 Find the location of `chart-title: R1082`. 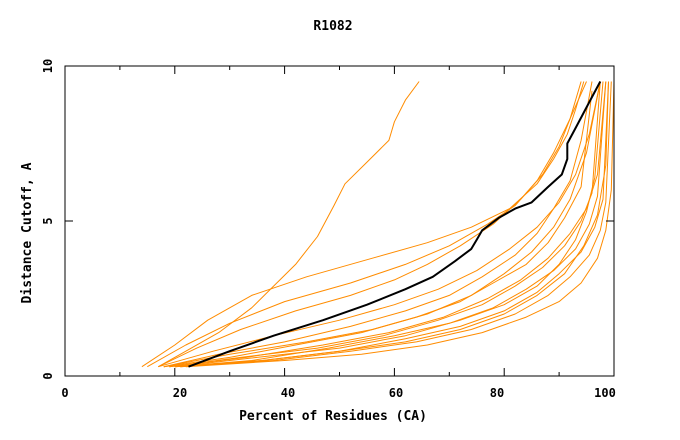

chart-title: R1082 is located at coordinates (332, 26).